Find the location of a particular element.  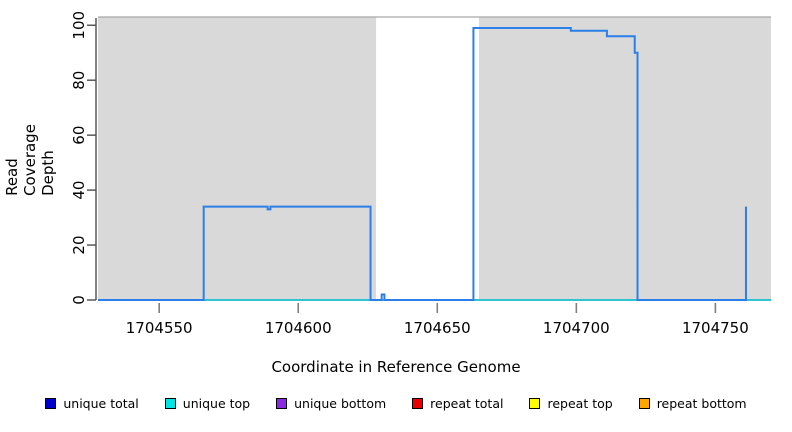

legend-label: repeat bottom is located at coordinates (701, 403).